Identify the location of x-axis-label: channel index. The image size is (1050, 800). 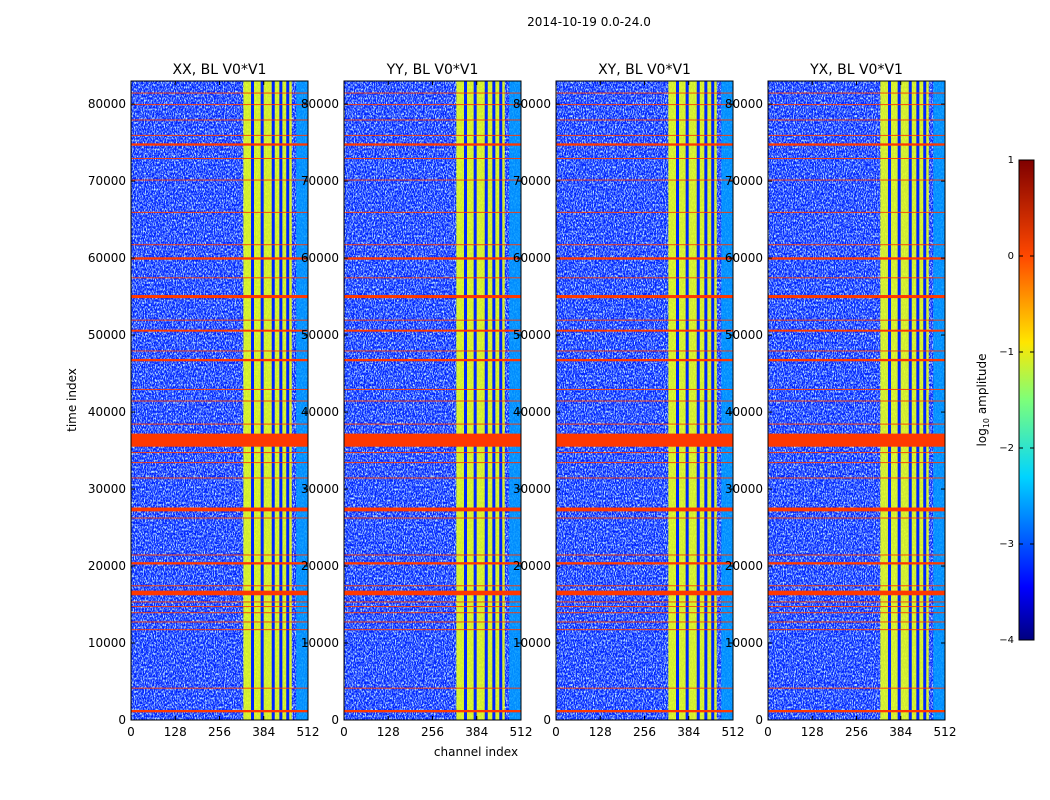
(476, 752).